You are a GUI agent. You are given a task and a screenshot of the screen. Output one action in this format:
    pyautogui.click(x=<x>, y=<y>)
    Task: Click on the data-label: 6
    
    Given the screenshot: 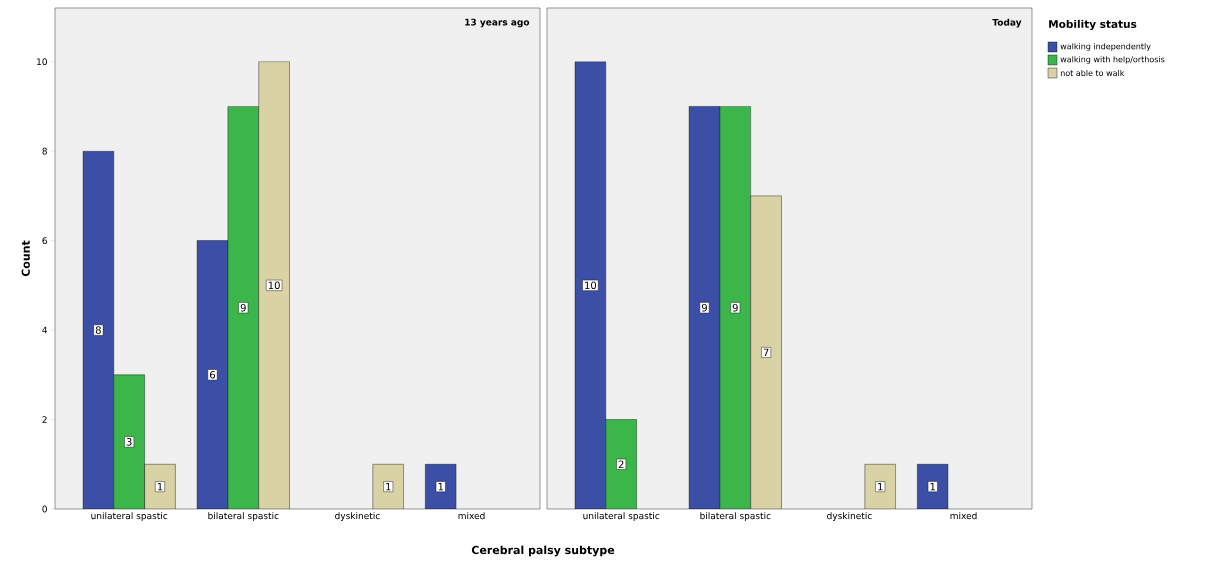 What is the action you would take?
    pyautogui.click(x=213, y=375)
    